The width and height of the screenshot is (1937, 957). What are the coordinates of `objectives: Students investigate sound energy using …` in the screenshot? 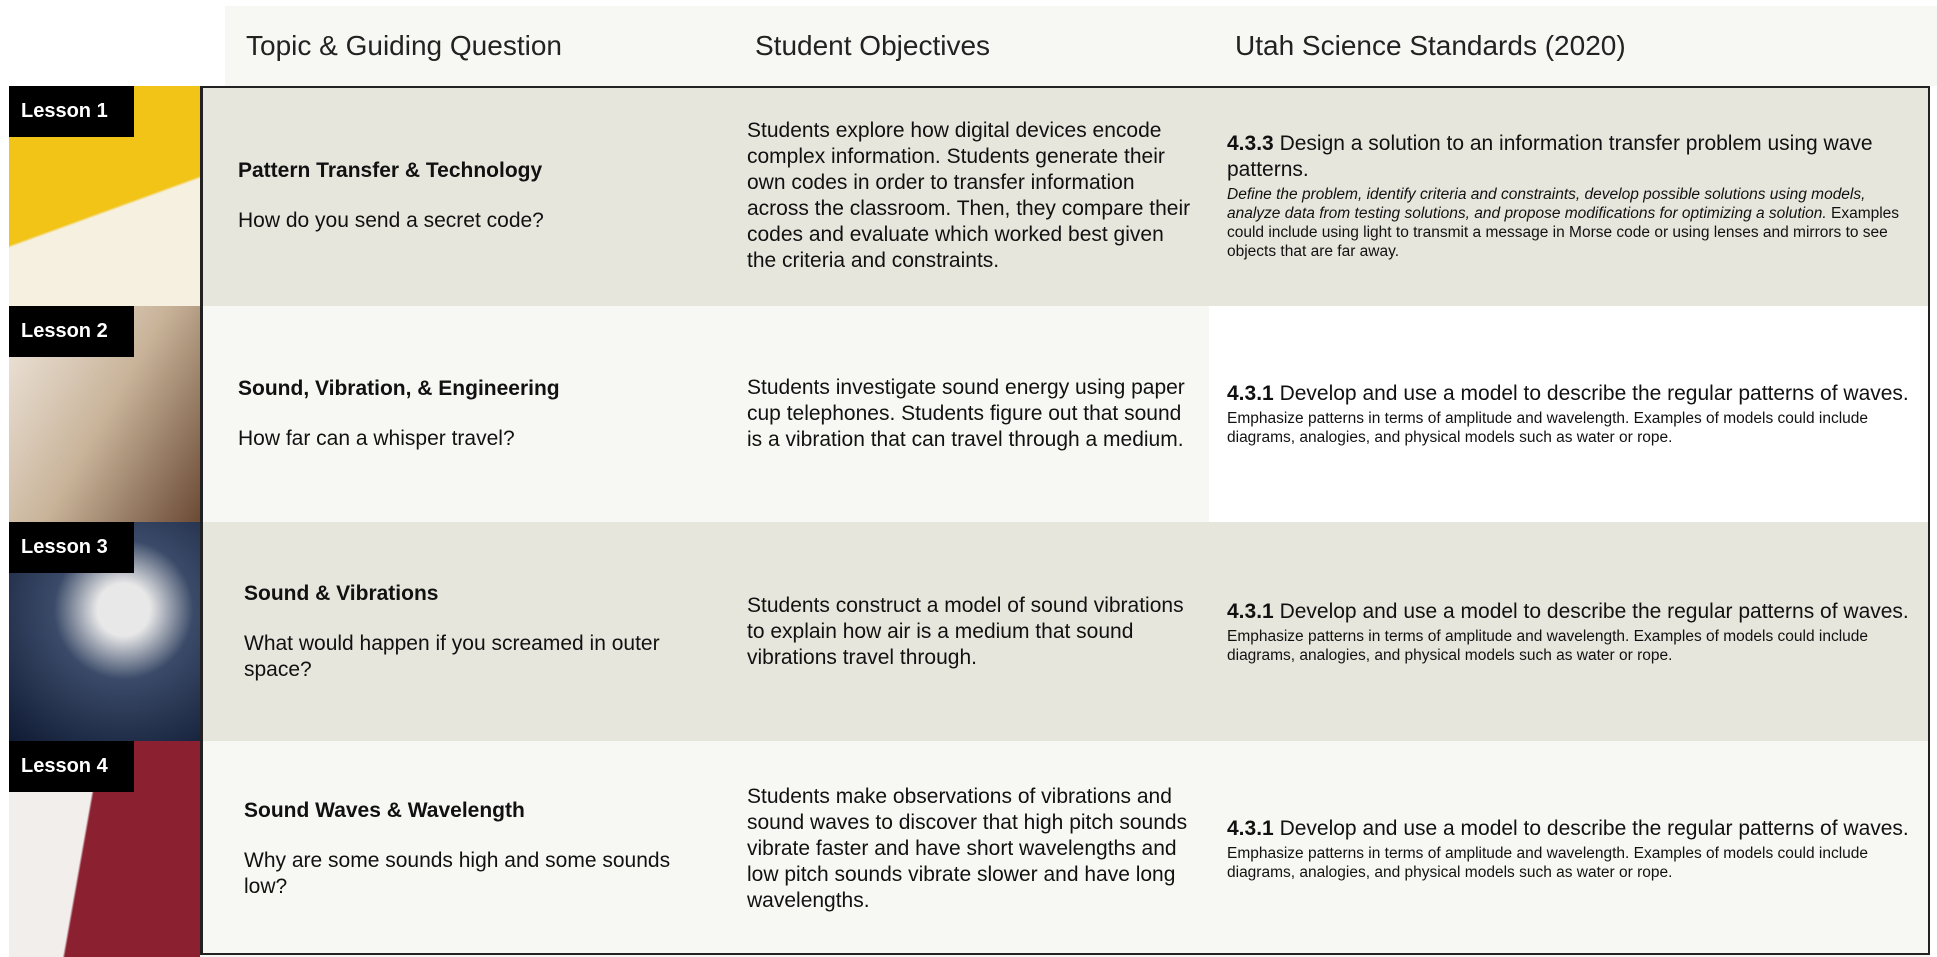 It's located at (966, 413).